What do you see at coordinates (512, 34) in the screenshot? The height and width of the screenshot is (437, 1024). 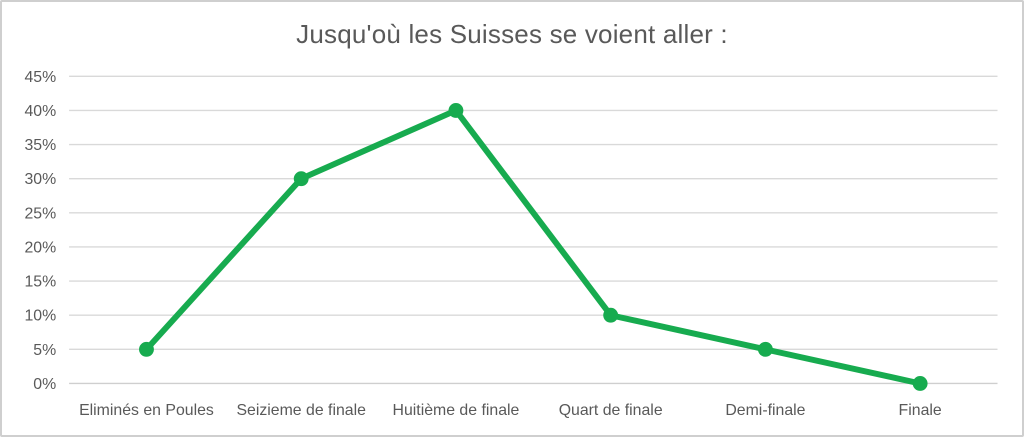 I see `chart-title: Jusqu'où les Suisses se voient aller :` at bounding box center [512, 34].